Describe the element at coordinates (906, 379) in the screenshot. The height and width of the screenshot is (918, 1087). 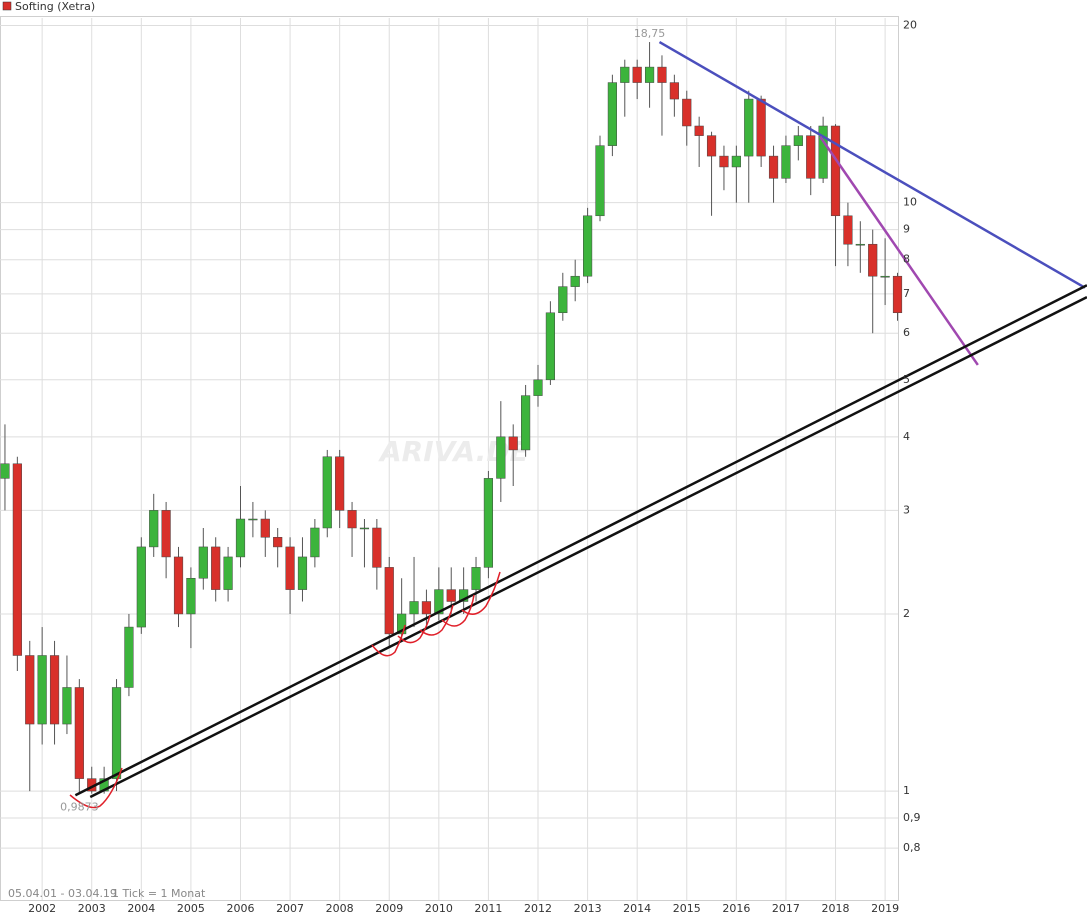
I see `y-tick-label: 5` at that location.